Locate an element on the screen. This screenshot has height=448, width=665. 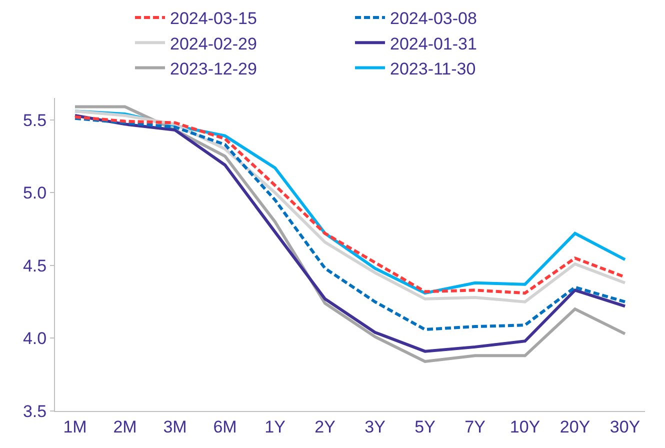
x-tick-label: 1Y is located at coordinates (275, 426).